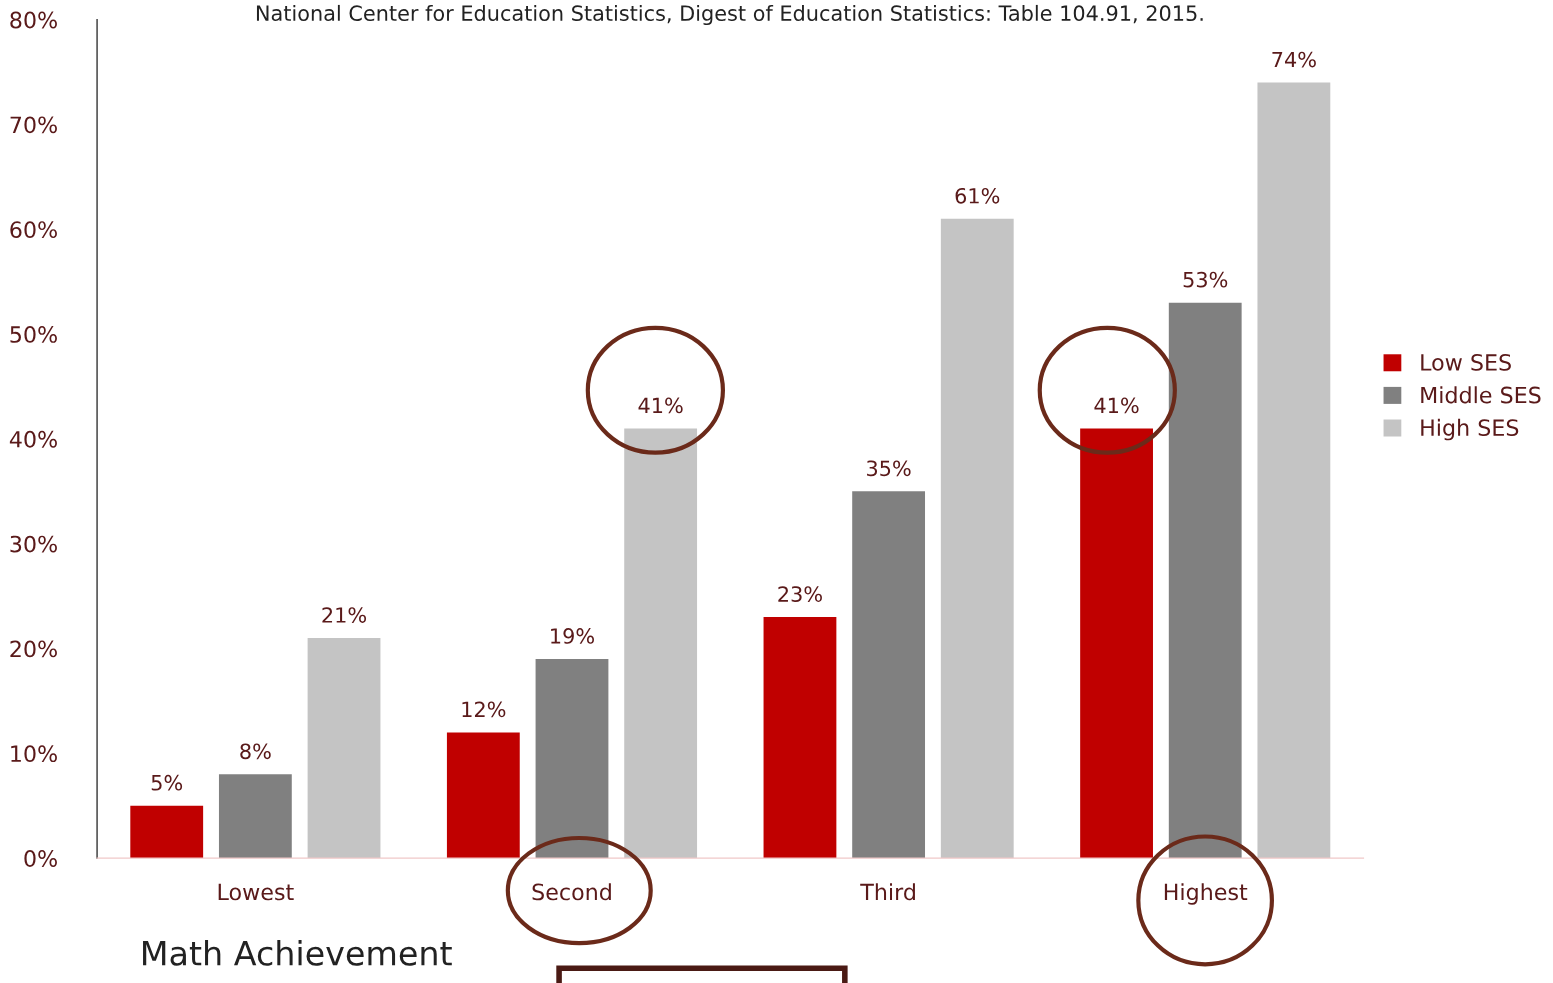  What do you see at coordinates (33, 20) in the screenshot?
I see `y-tick-label: 80%` at bounding box center [33, 20].